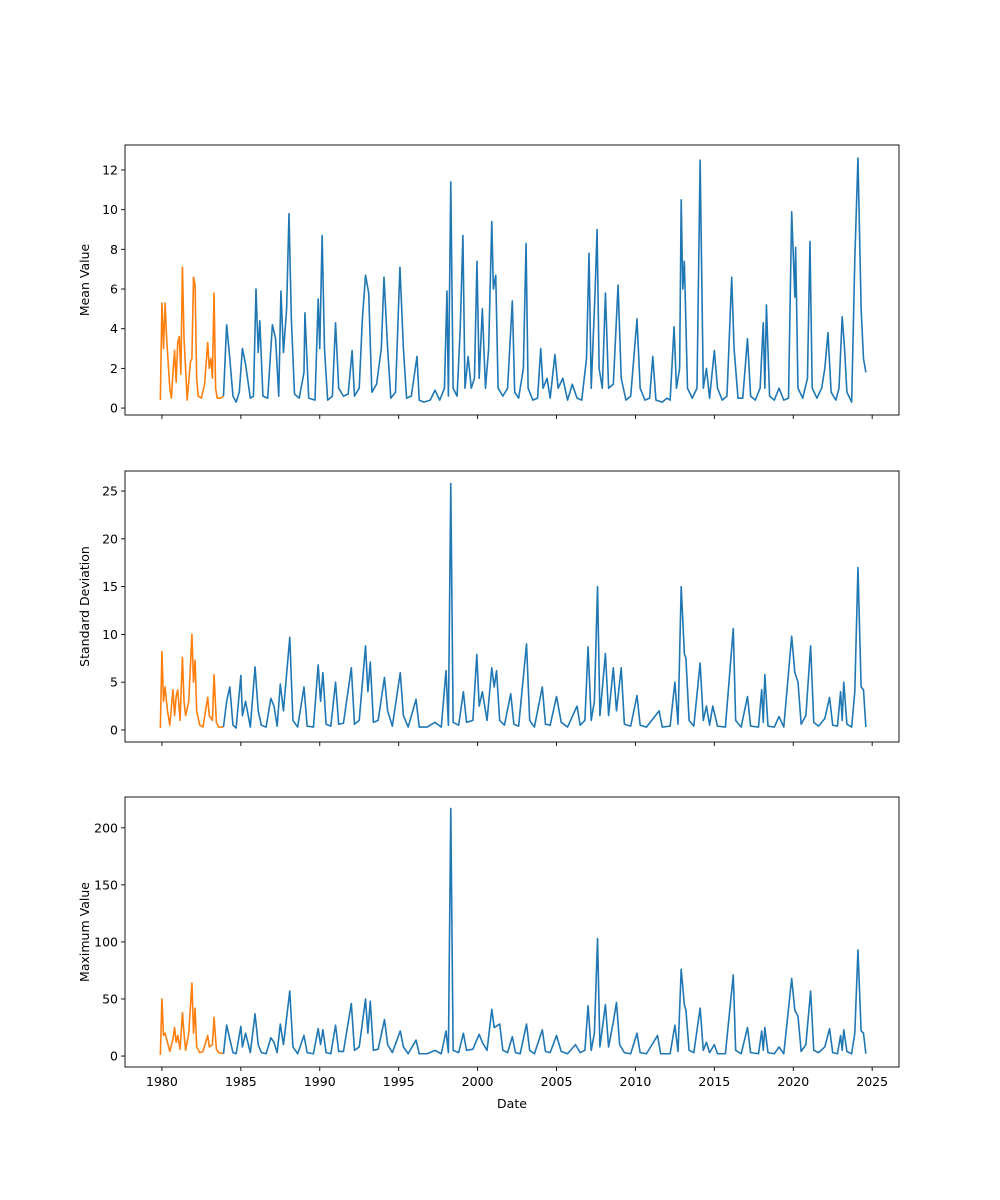 Image resolution: width=1000 pixels, height=1200 pixels. What do you see at coordinates (399, 1081) in the screenshot?
I see `x-tick-label: 1995` at bounding box center [399, 1081].